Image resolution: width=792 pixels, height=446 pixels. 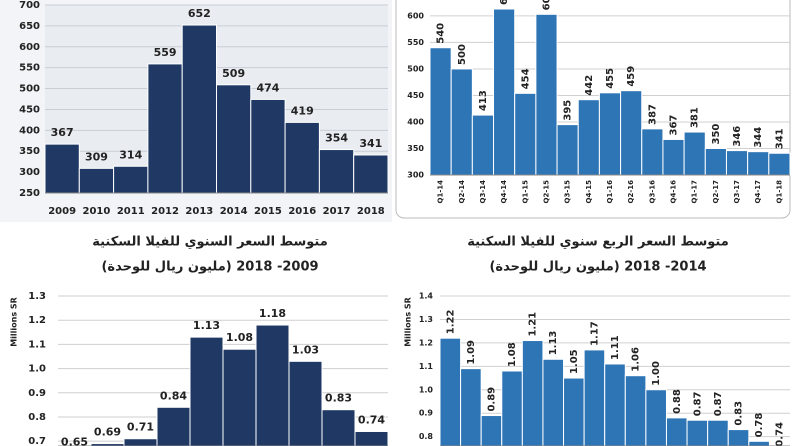 I want to click on x-tick-label: Q3-15, so click(x=568, y=192).